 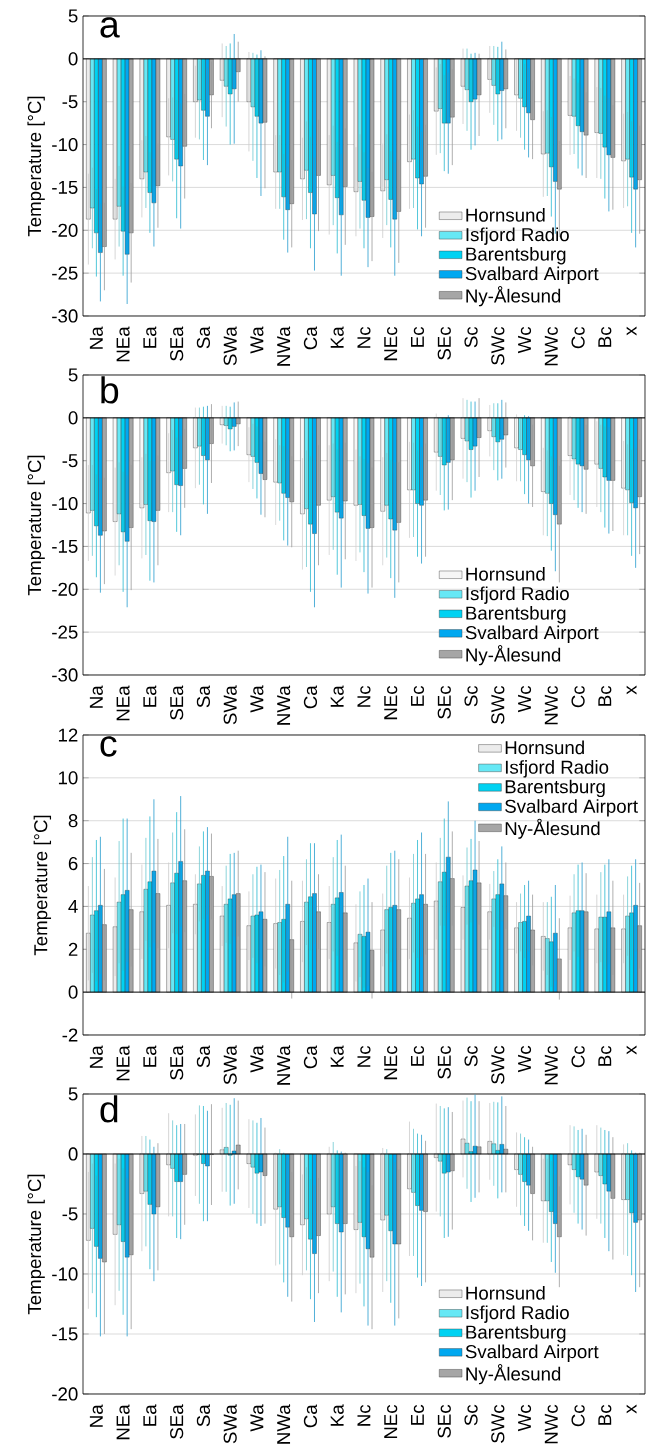 What do you see at coordinates (109, 1109) in the screenshot?
I see `chart-title: d` at bounding box center [109, 1109].